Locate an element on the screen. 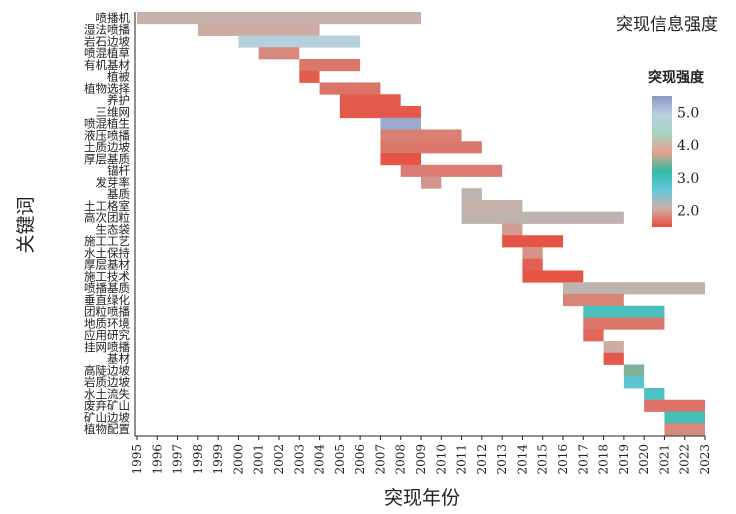  strength-legend: 突现强度 2.0 3.0 4.0 5.0 is located at coordinates (676, 148).